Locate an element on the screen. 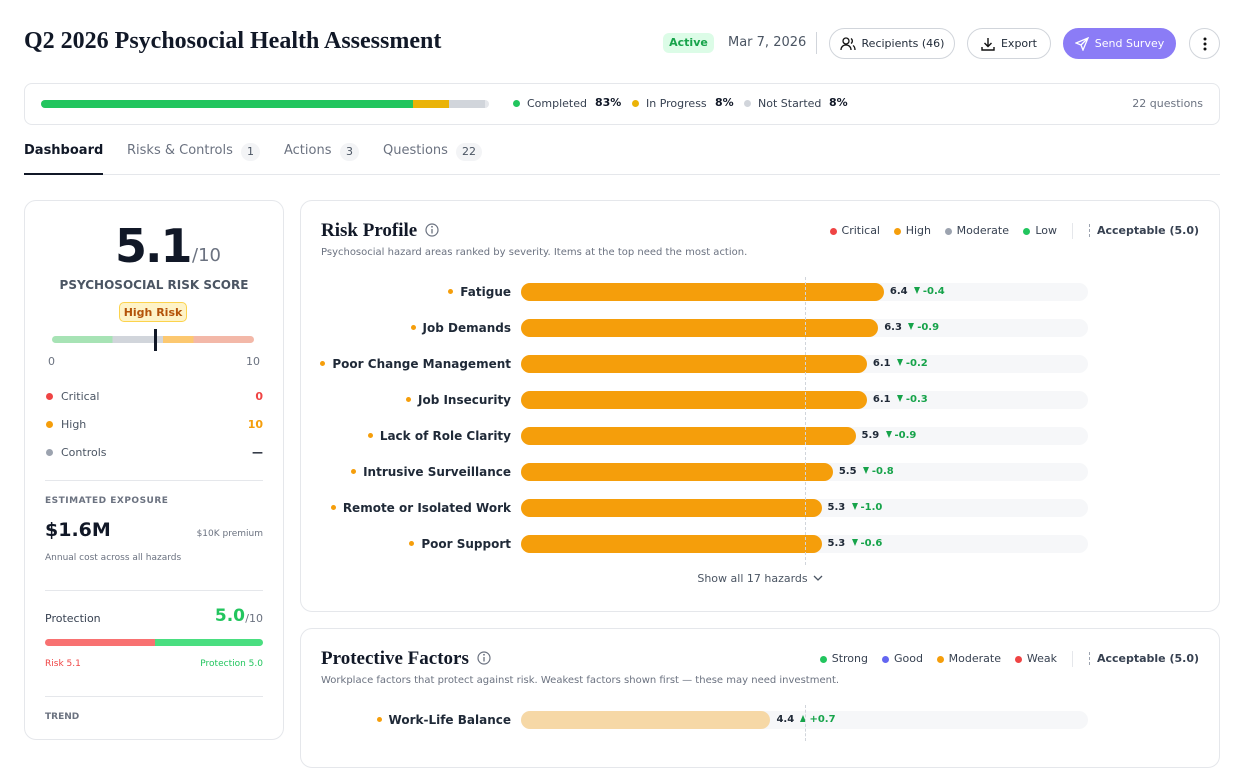 This screenshot has width=1247, height=768. trend-heading: TREND is located at coordinates (62, 717).